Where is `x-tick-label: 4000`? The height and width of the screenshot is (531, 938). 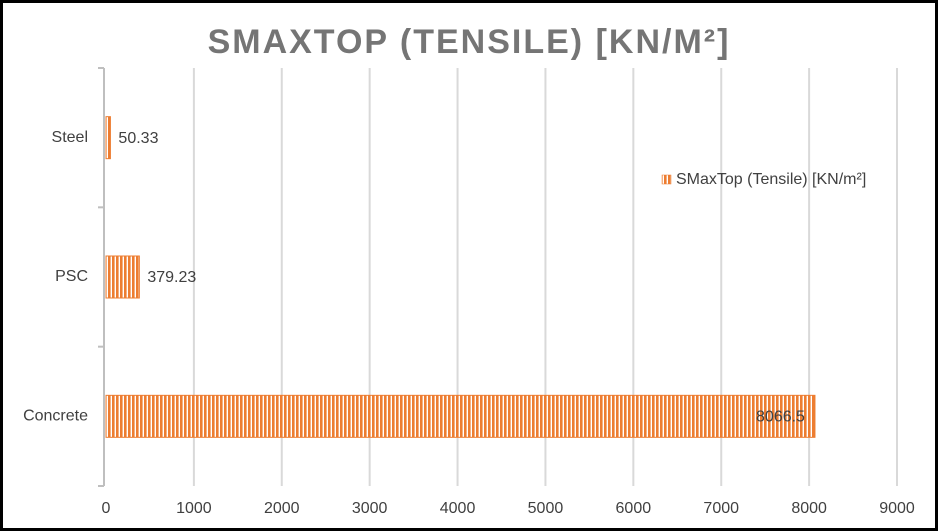
x-tick-label: 4000 is located at coordinates (458, 508).